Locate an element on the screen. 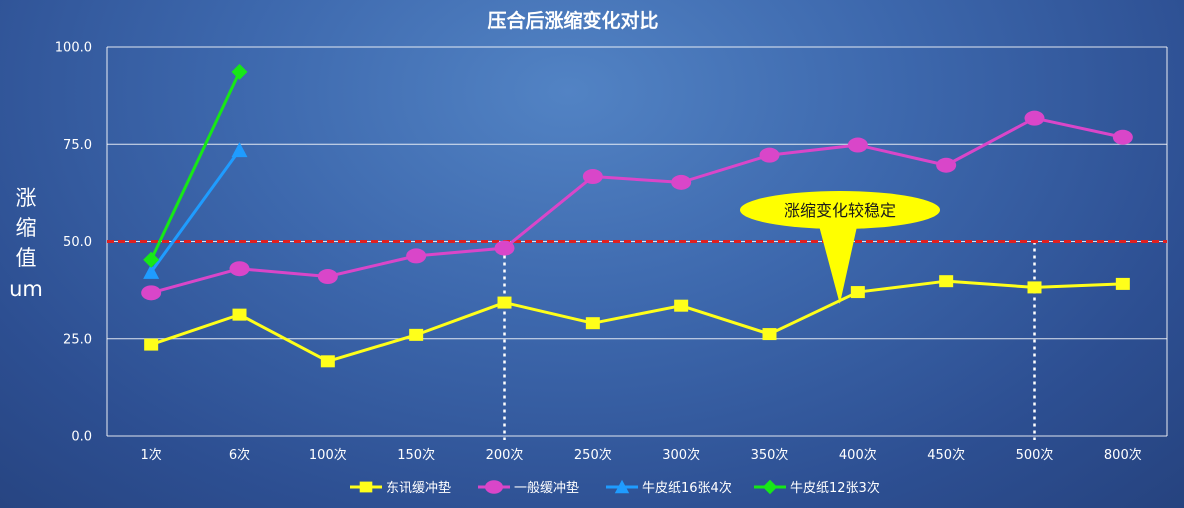 The width and height of the screenshot is (1184, 508). x-tick-label: 300次 is located at coordinates (681, 455).